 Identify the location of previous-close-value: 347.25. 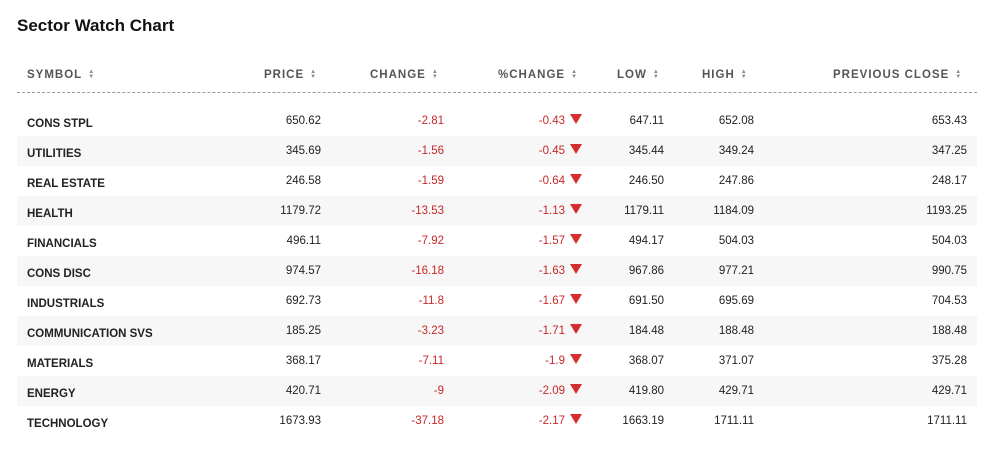
(949, 151).